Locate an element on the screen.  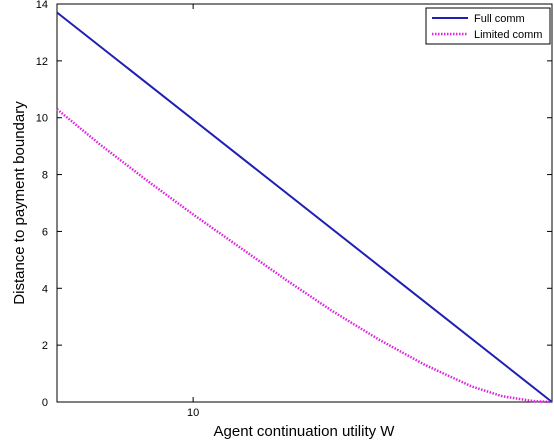
y-tick-label: 14 is located at coordinates (42, 5).